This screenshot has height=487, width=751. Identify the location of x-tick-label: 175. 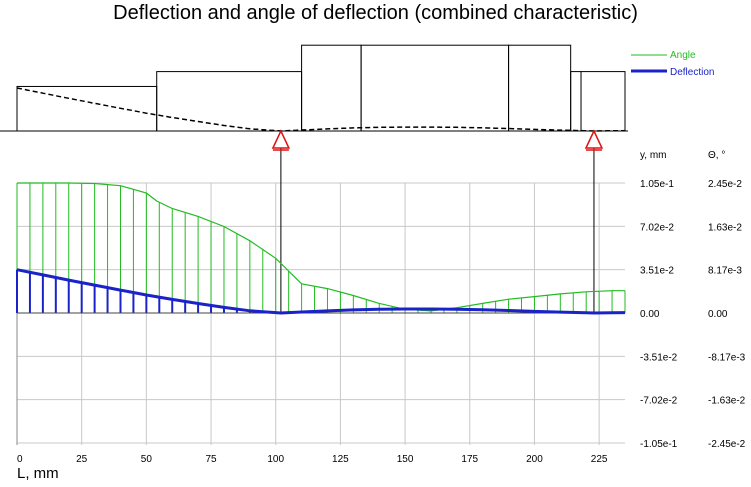
(469, 459).